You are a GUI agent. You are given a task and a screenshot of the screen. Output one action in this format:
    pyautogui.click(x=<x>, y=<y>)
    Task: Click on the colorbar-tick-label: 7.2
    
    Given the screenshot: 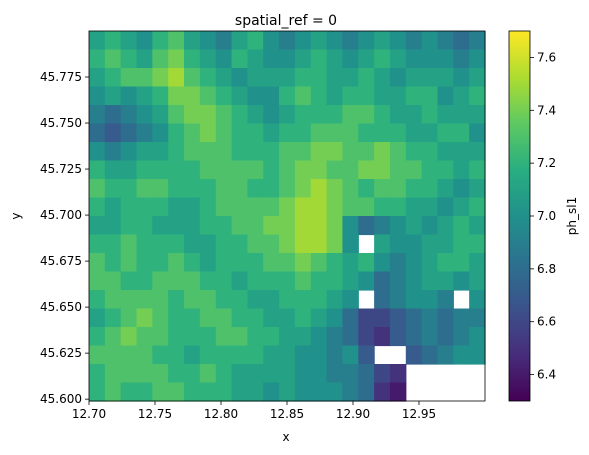 What is the action you would take?
    pyautogui.click(x=546, y=163)
    